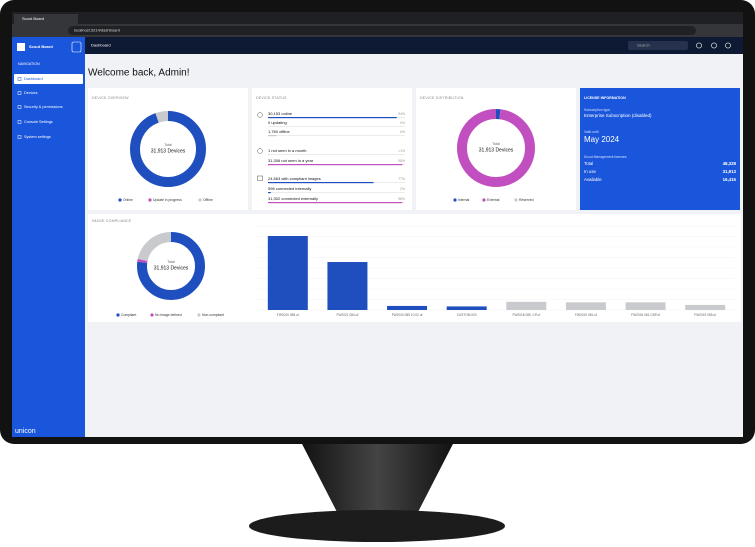 The image size is (755, 547). What do you see at coordinates (590, 171) in the screenshot?
I see `license-key: In use` at bounding box center [590, 171].